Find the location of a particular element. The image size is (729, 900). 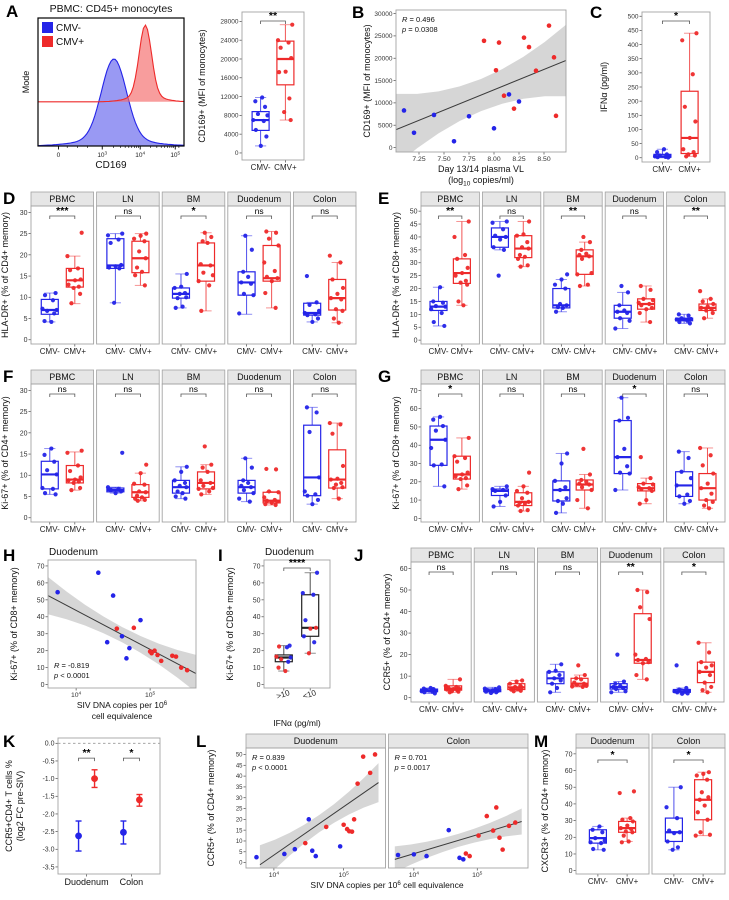

svg-text: (log2 FC pre-SIV) is located at coordinates (20, 806).